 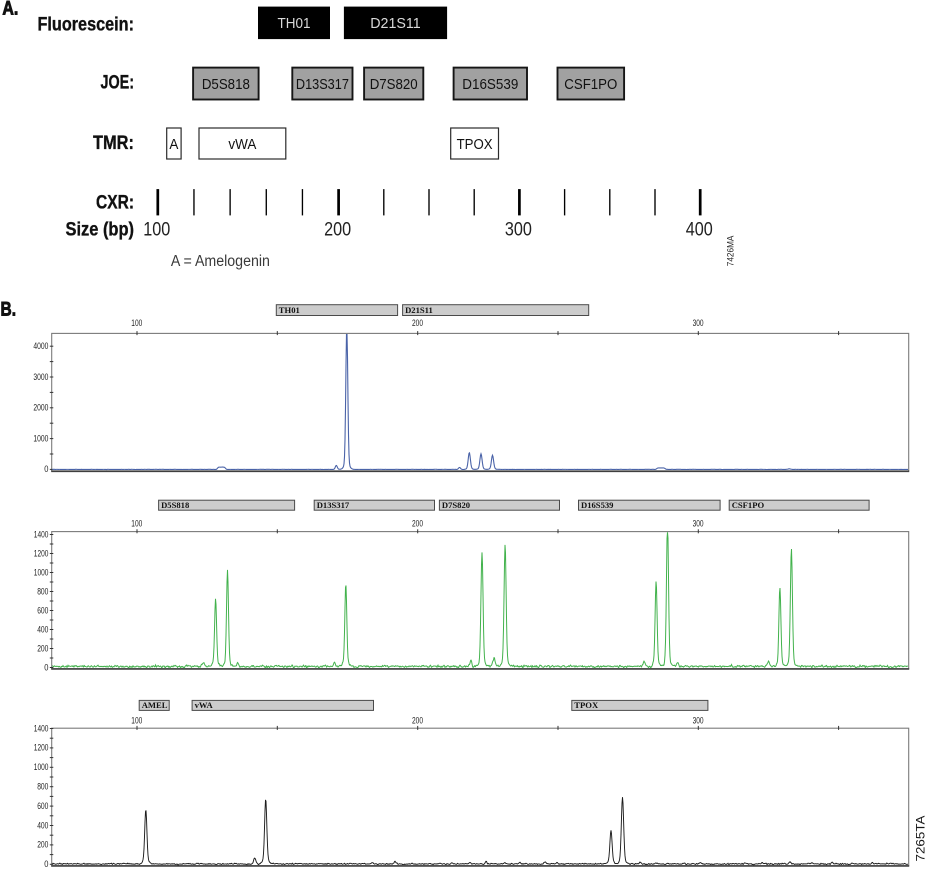 What do you see at coordinates (100, 230) in the screenshot?
I see `svg-text: Size (bp)` at bounding box center [100, 230].